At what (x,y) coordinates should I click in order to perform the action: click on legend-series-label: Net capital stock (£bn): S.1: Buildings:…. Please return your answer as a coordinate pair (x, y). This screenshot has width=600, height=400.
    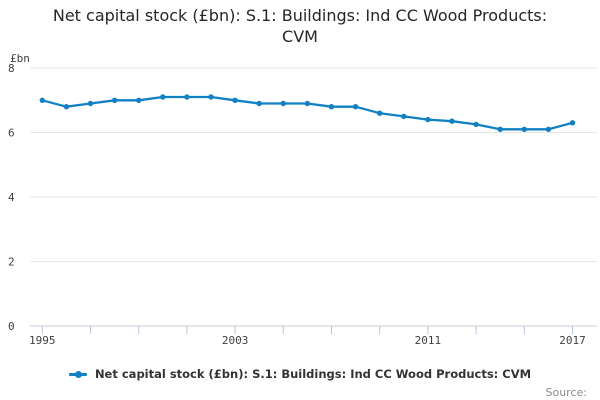
    Looking at the image, I should click on (313, 374).